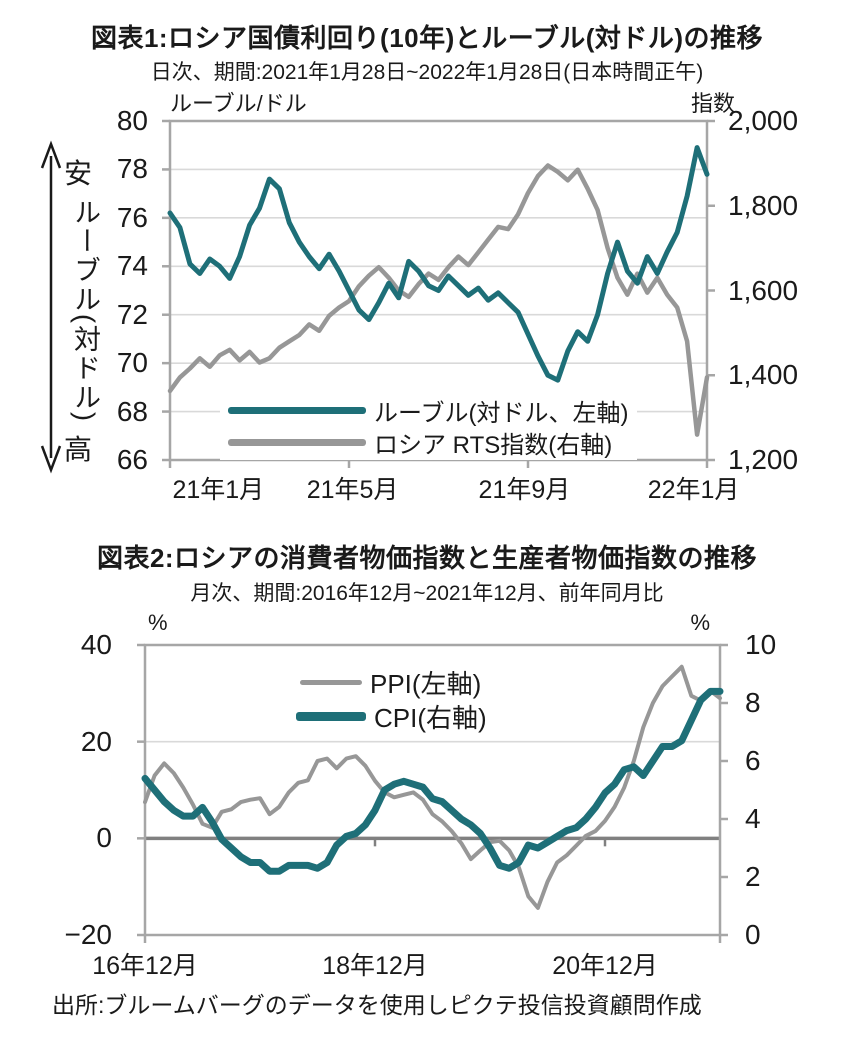  What do you see at coordinates (753, 876) in the screenshot?
I see `tick-label: 2` at bounding box center [753, 876].